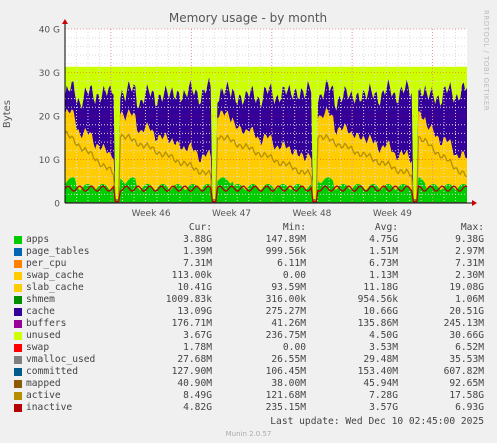  I want to click on legend-name: cache, so click(40, 311).